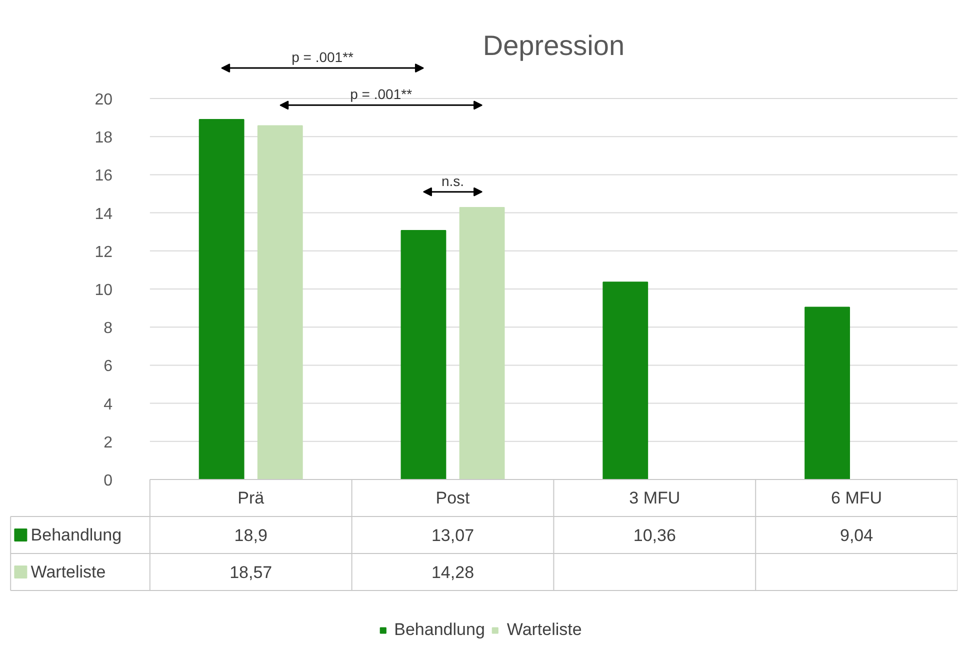 The height and width of the screenshot is (653, 961). What do you see at coordinates (856, 498) in the screenshot?
I see `x-tick-label: 6 MFU` at bounding box center [856, 498].